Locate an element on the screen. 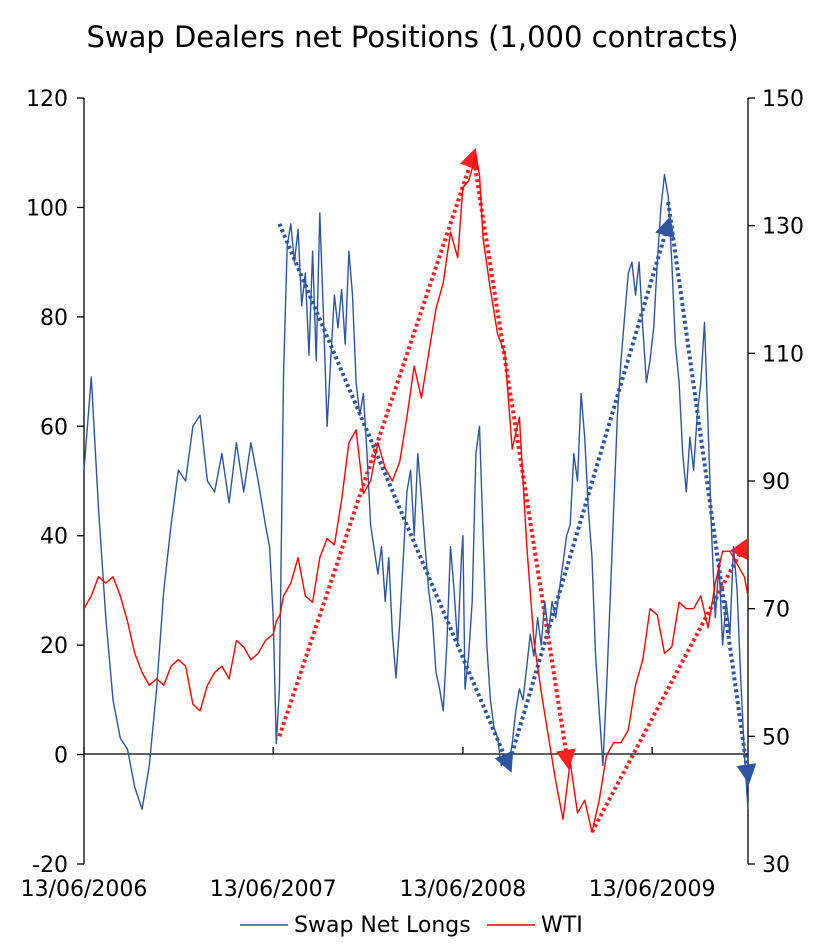  y-right-tick-label: 110 is located at coordinates (783, 354).